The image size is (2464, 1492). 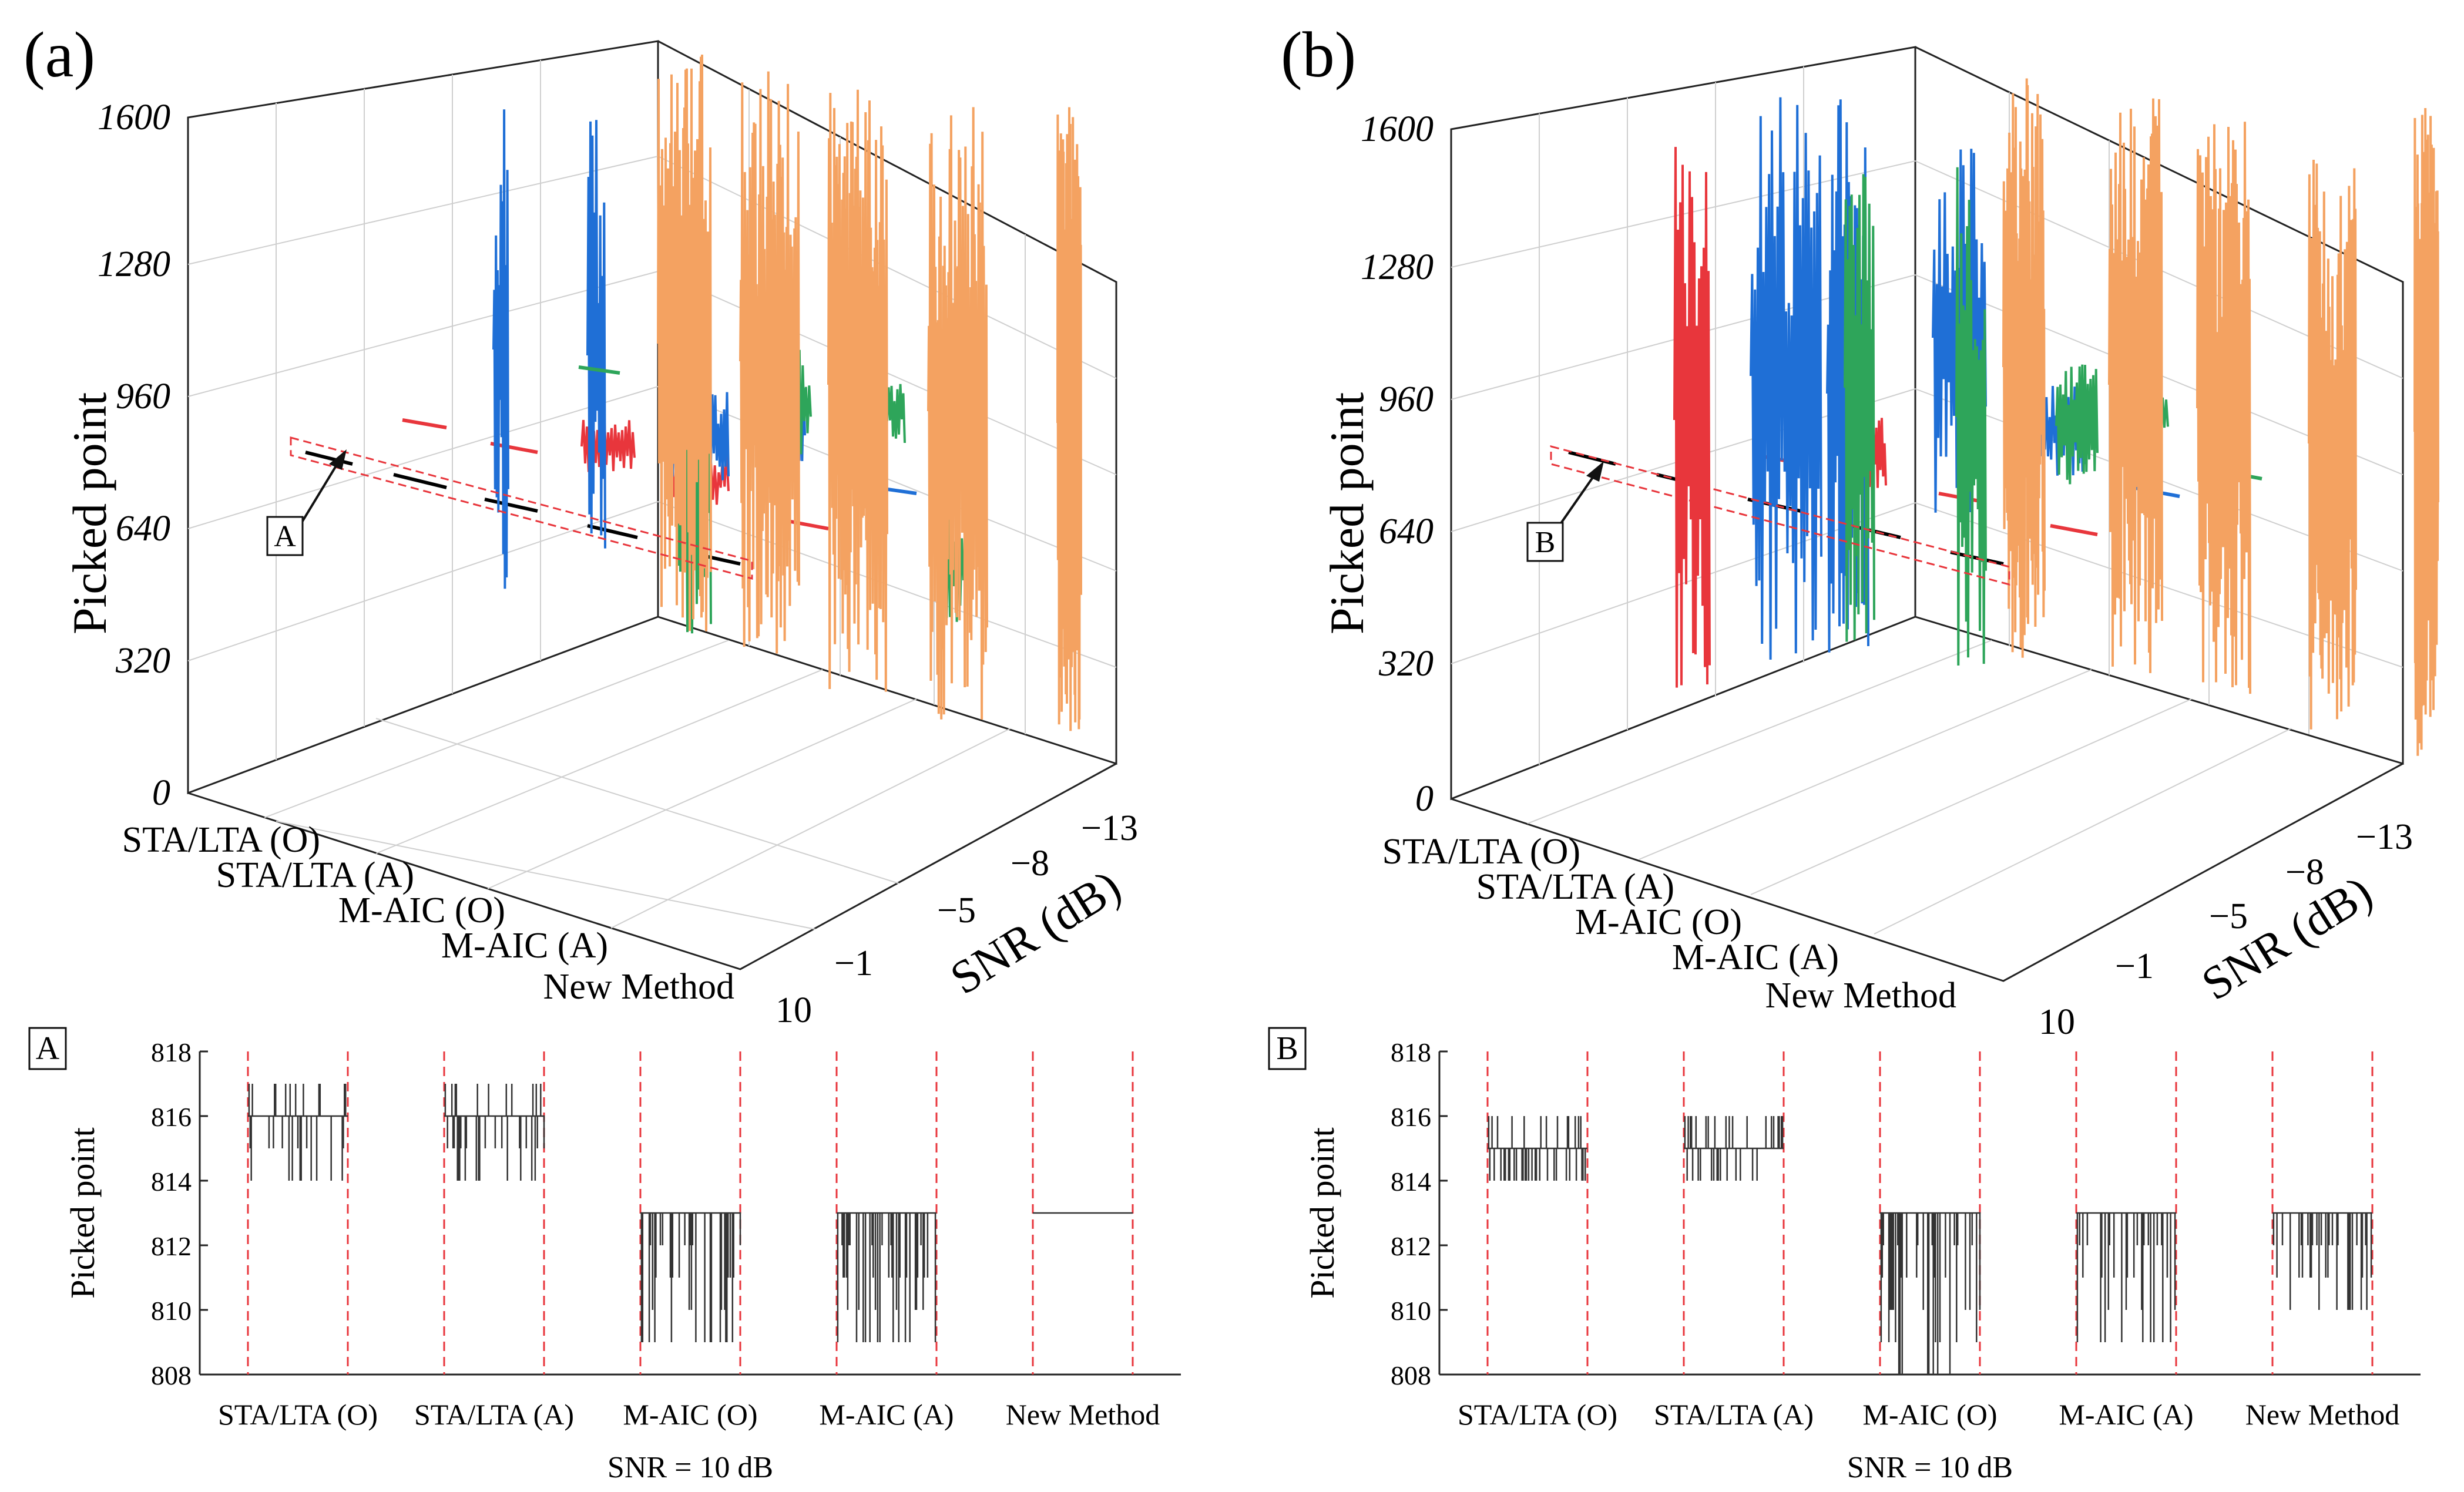 What do you see at coordinates (2228, 916) in the screenshot?
I see `panel-b-snr-tick: −5` at bounding box center [2228, 916].